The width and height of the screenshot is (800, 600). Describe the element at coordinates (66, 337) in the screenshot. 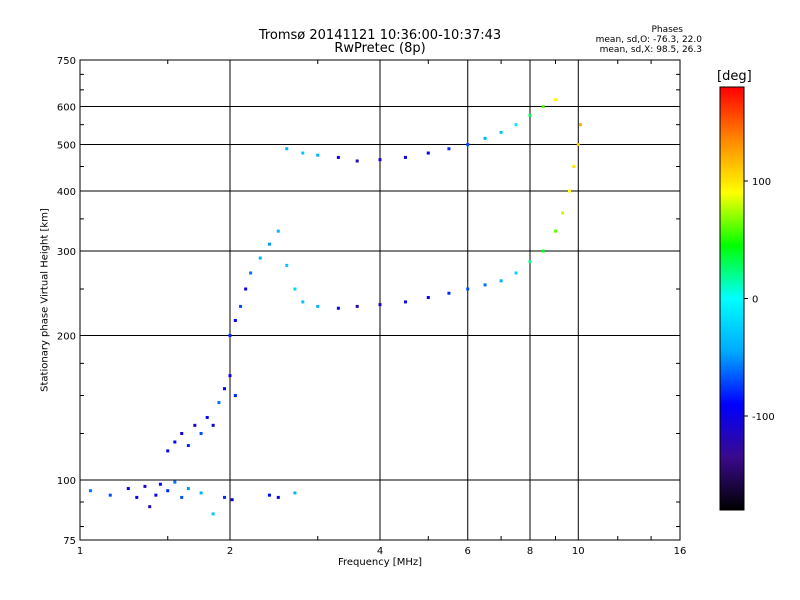

I see `y-tick-label: 200` at that location.